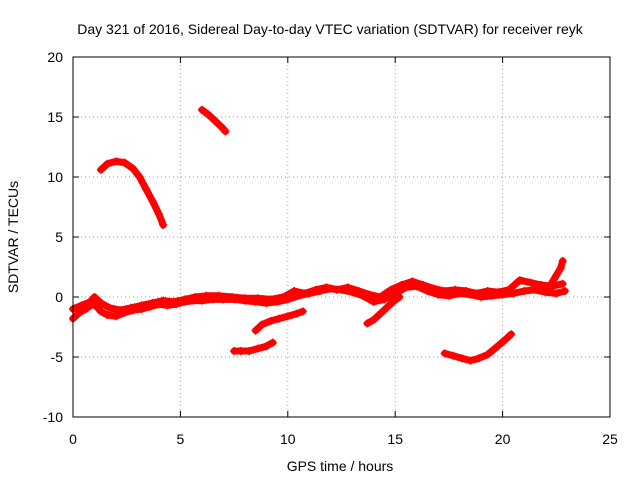 This screenshot has width=640, height=480. What do you see at coordinates (55, 117) in the screenshot?
I see `y-tick-label: 15` at bounding box center [55, 117].